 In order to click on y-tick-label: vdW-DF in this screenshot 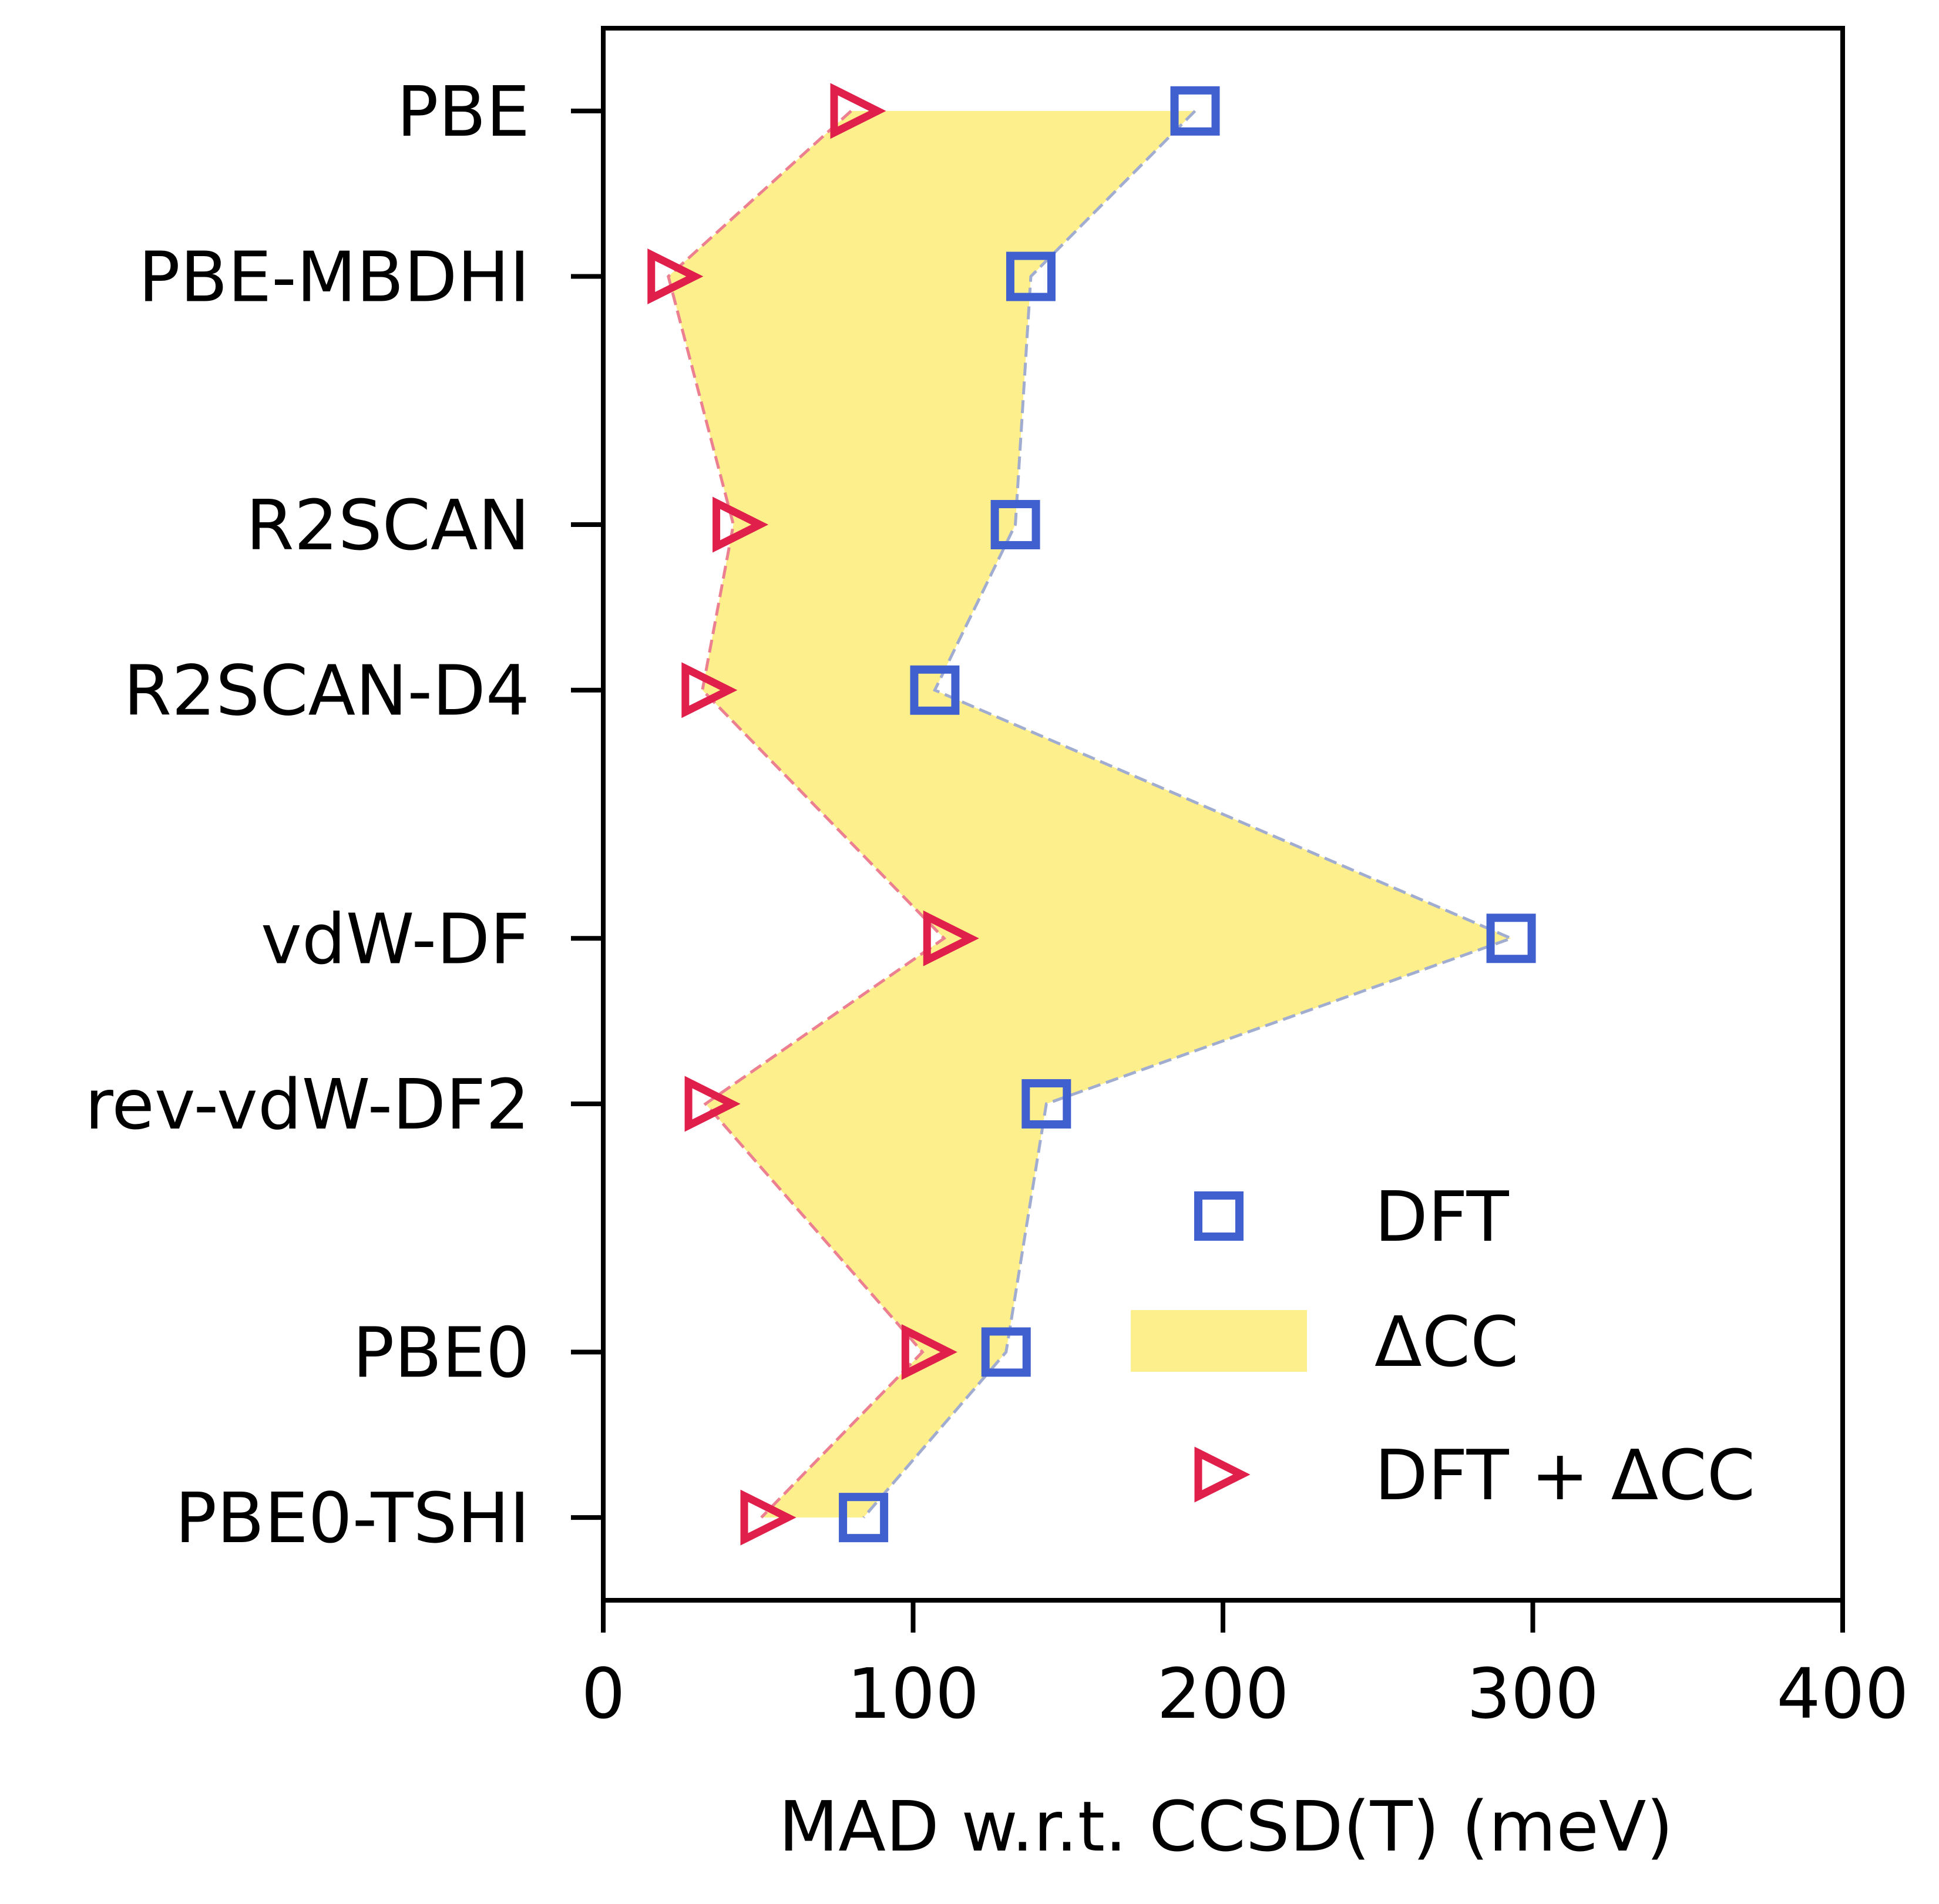, I will do `click(395, 938)`.